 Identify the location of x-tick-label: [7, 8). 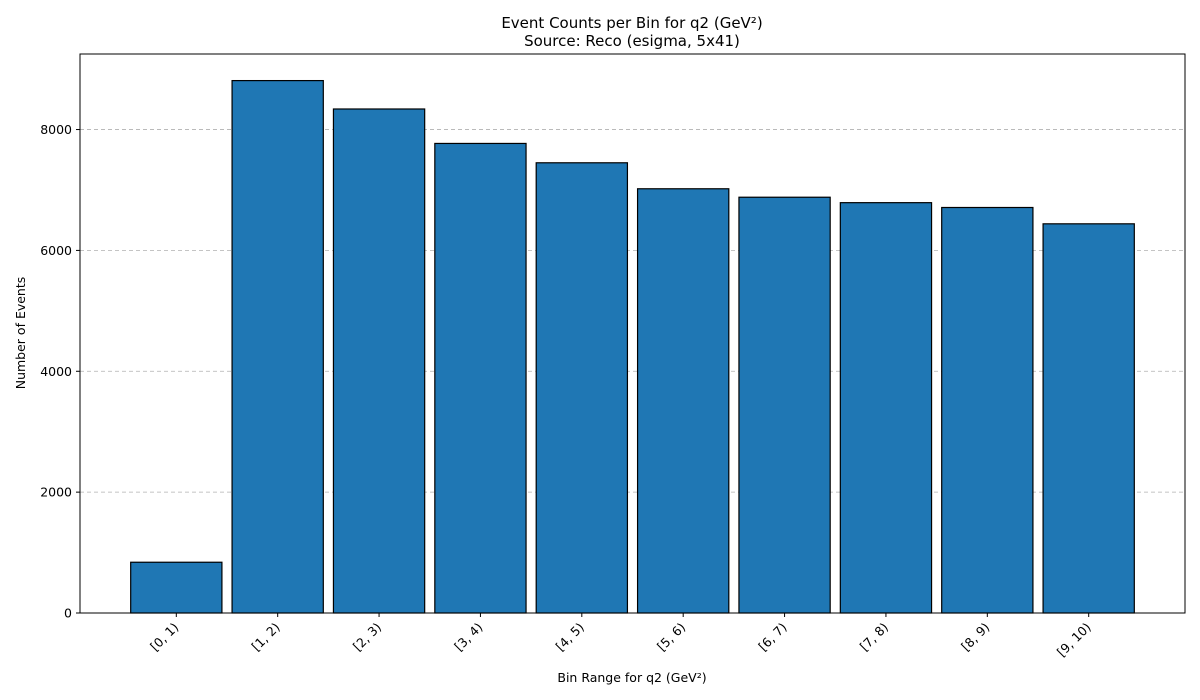
(874, 637).